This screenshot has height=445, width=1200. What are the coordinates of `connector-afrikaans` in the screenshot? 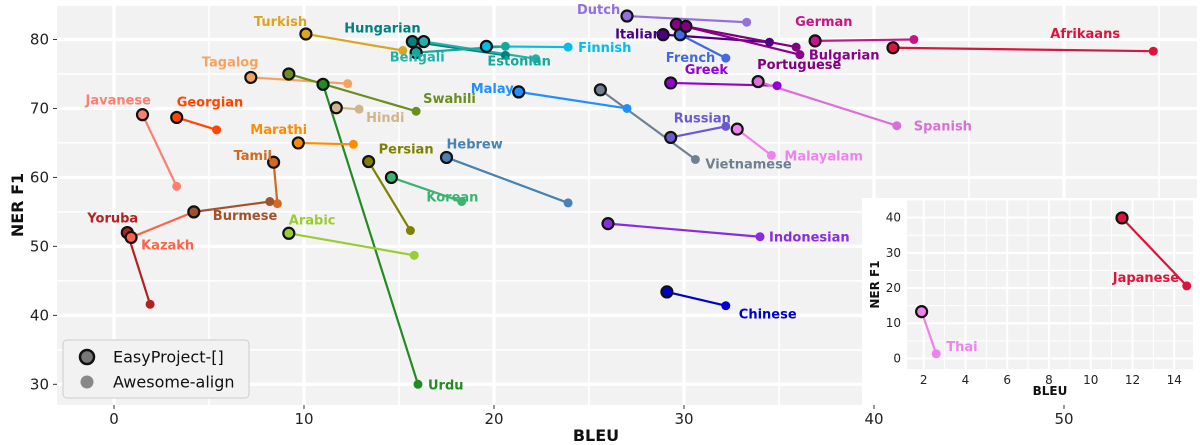 It's located at (1023, 49).